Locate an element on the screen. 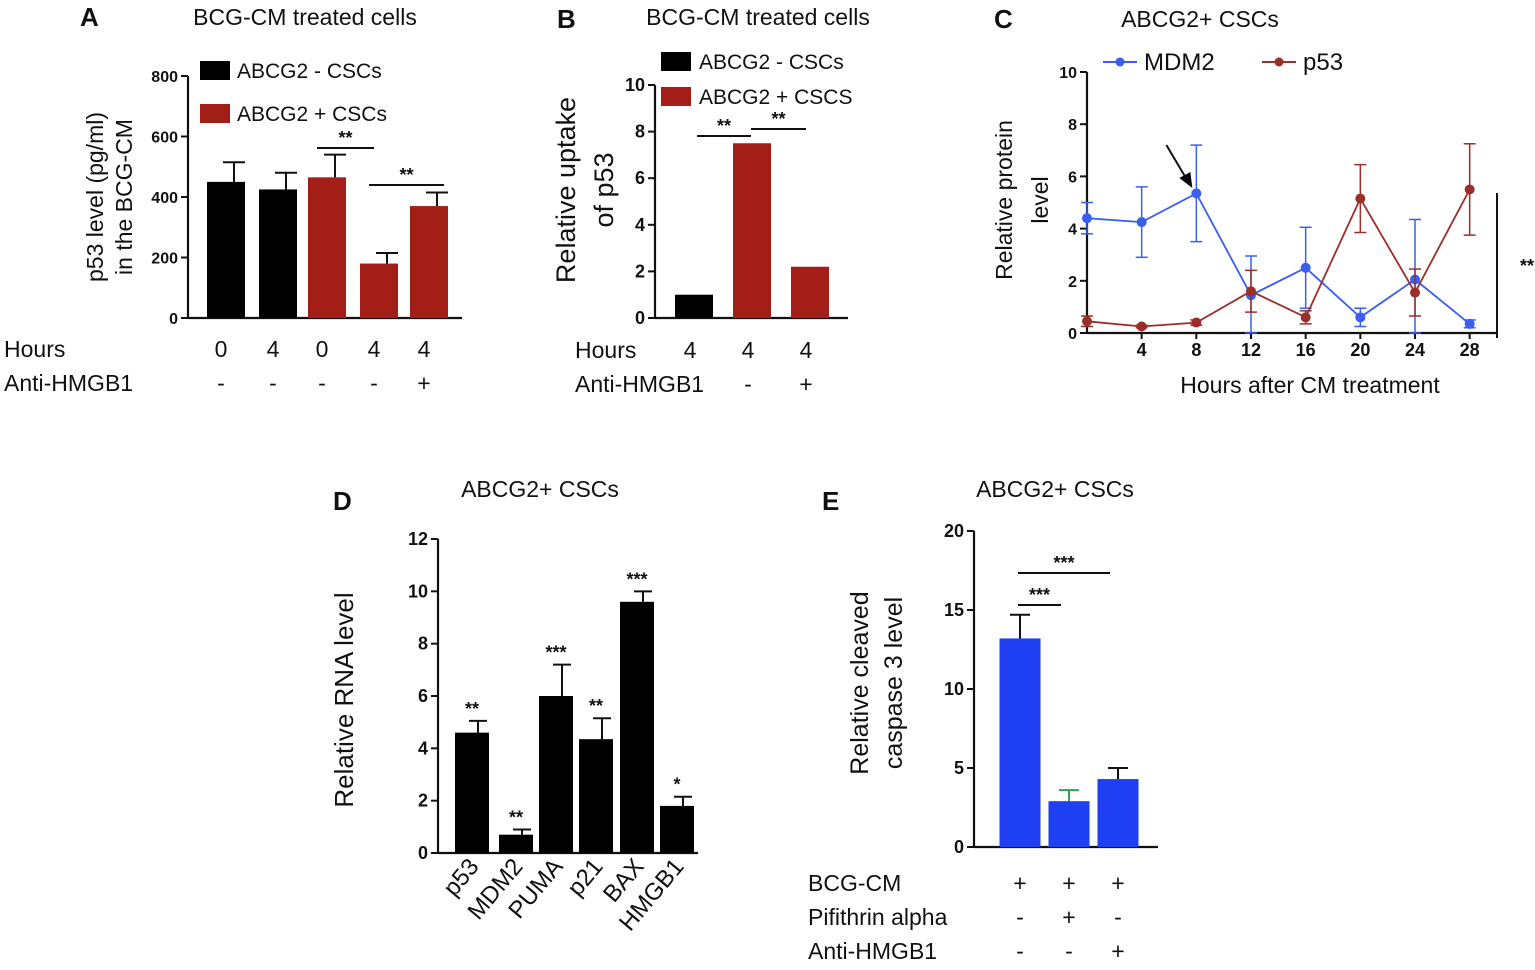 The image size is (1535, 970). legend-label-c-1: p53 is located at coordinates (1323, 62).